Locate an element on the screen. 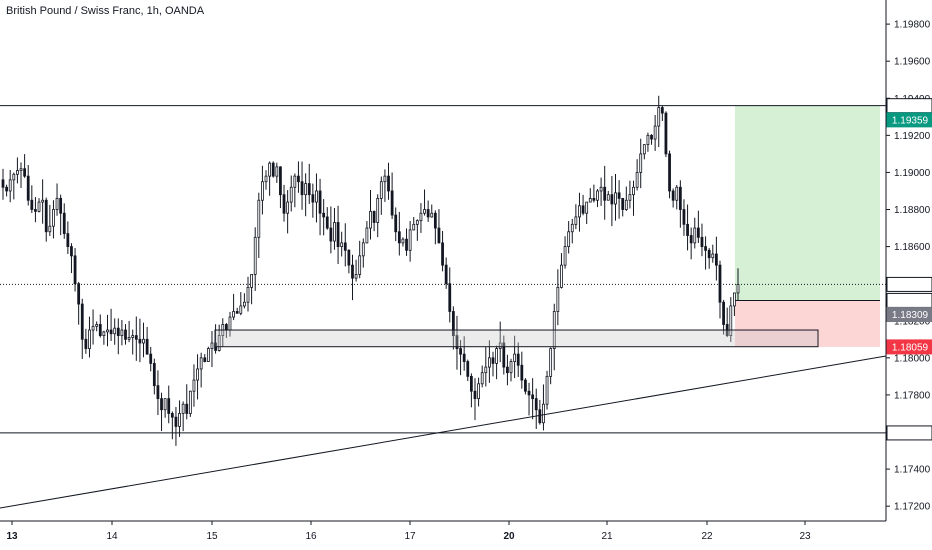  price-tag-label: 1.18059 is located at coordinates (910, 347).